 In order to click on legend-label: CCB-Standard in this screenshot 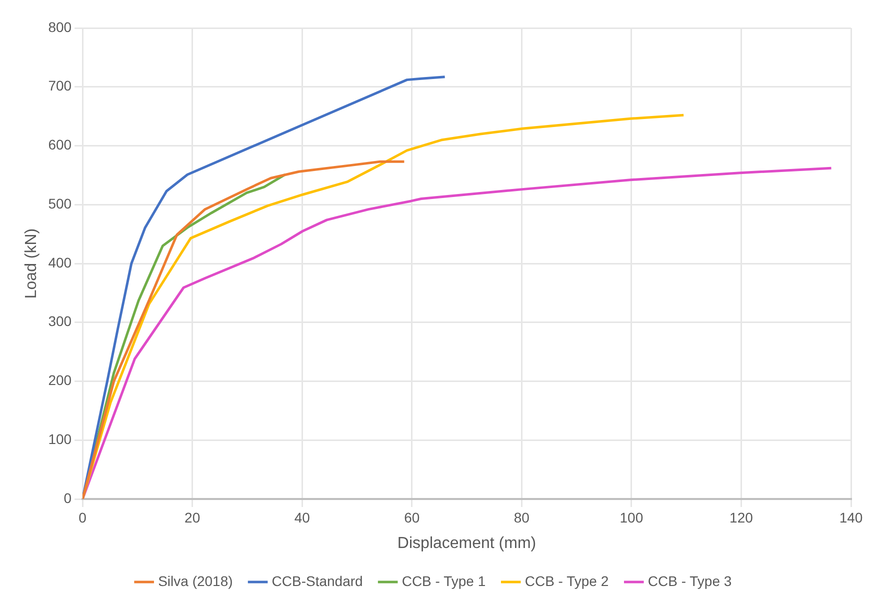, I will do `click(317, 580)`.